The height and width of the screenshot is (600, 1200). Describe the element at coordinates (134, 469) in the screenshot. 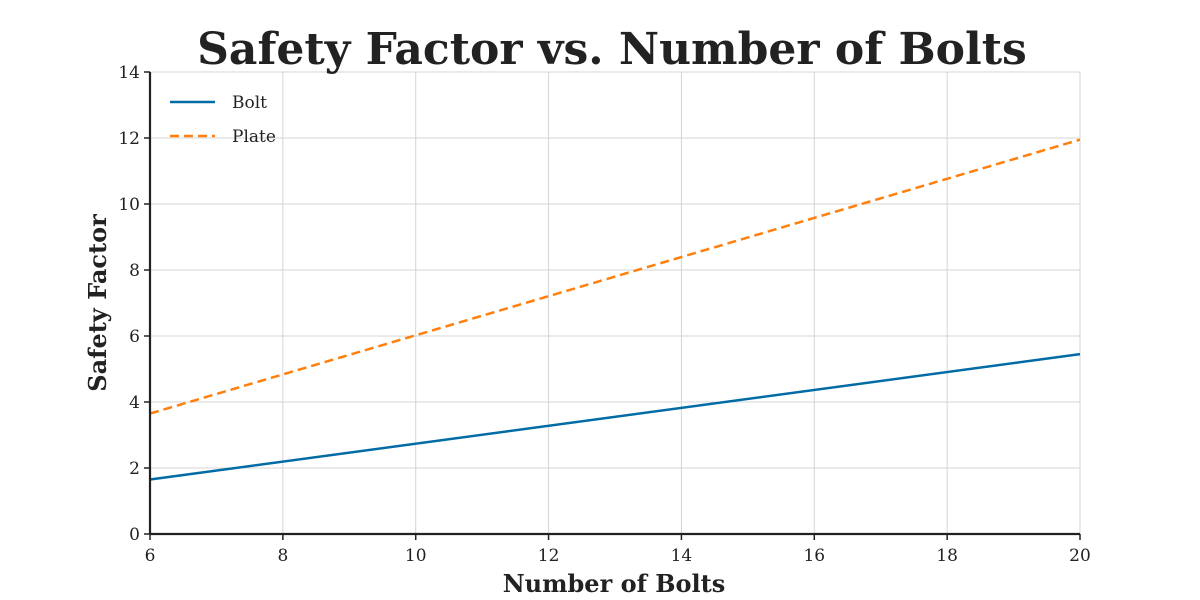

I see `y-tick-label: 2` at that location.